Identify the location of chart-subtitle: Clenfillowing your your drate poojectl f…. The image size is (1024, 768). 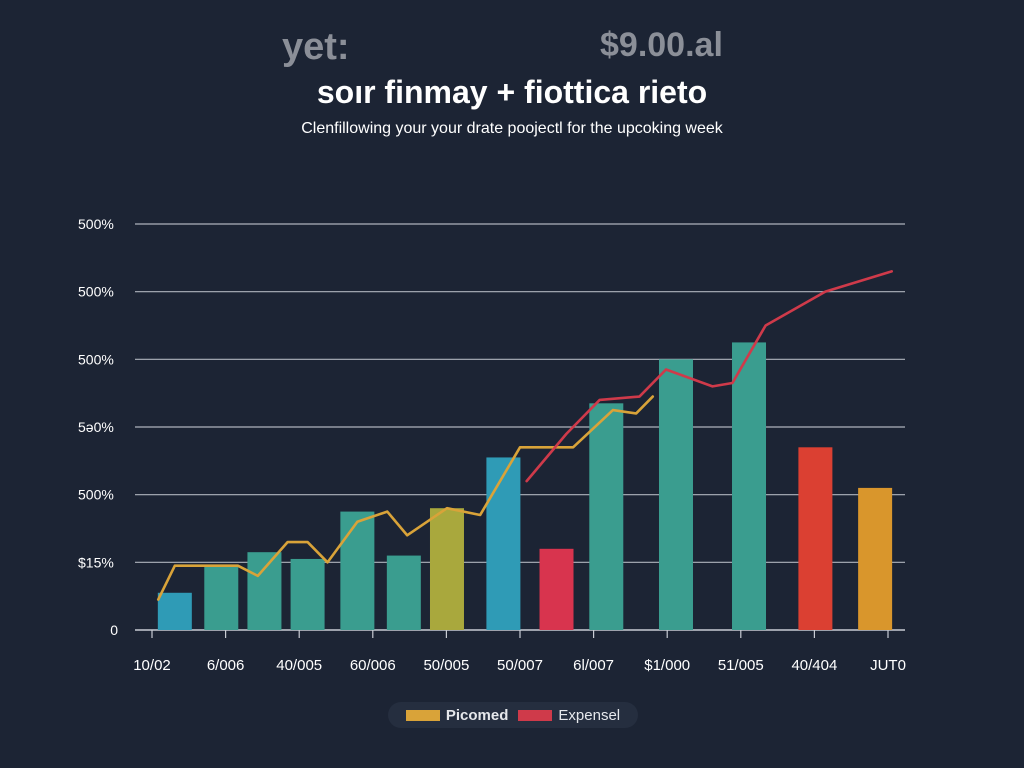
(512, 128).